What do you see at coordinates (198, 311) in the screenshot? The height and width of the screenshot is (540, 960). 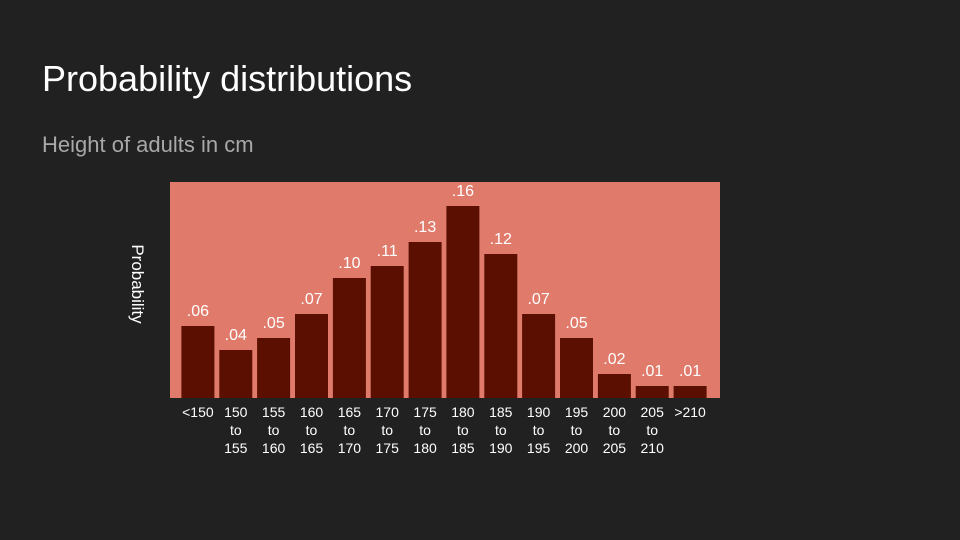 I see `data-label: .06` at bounding box center [198, 311].